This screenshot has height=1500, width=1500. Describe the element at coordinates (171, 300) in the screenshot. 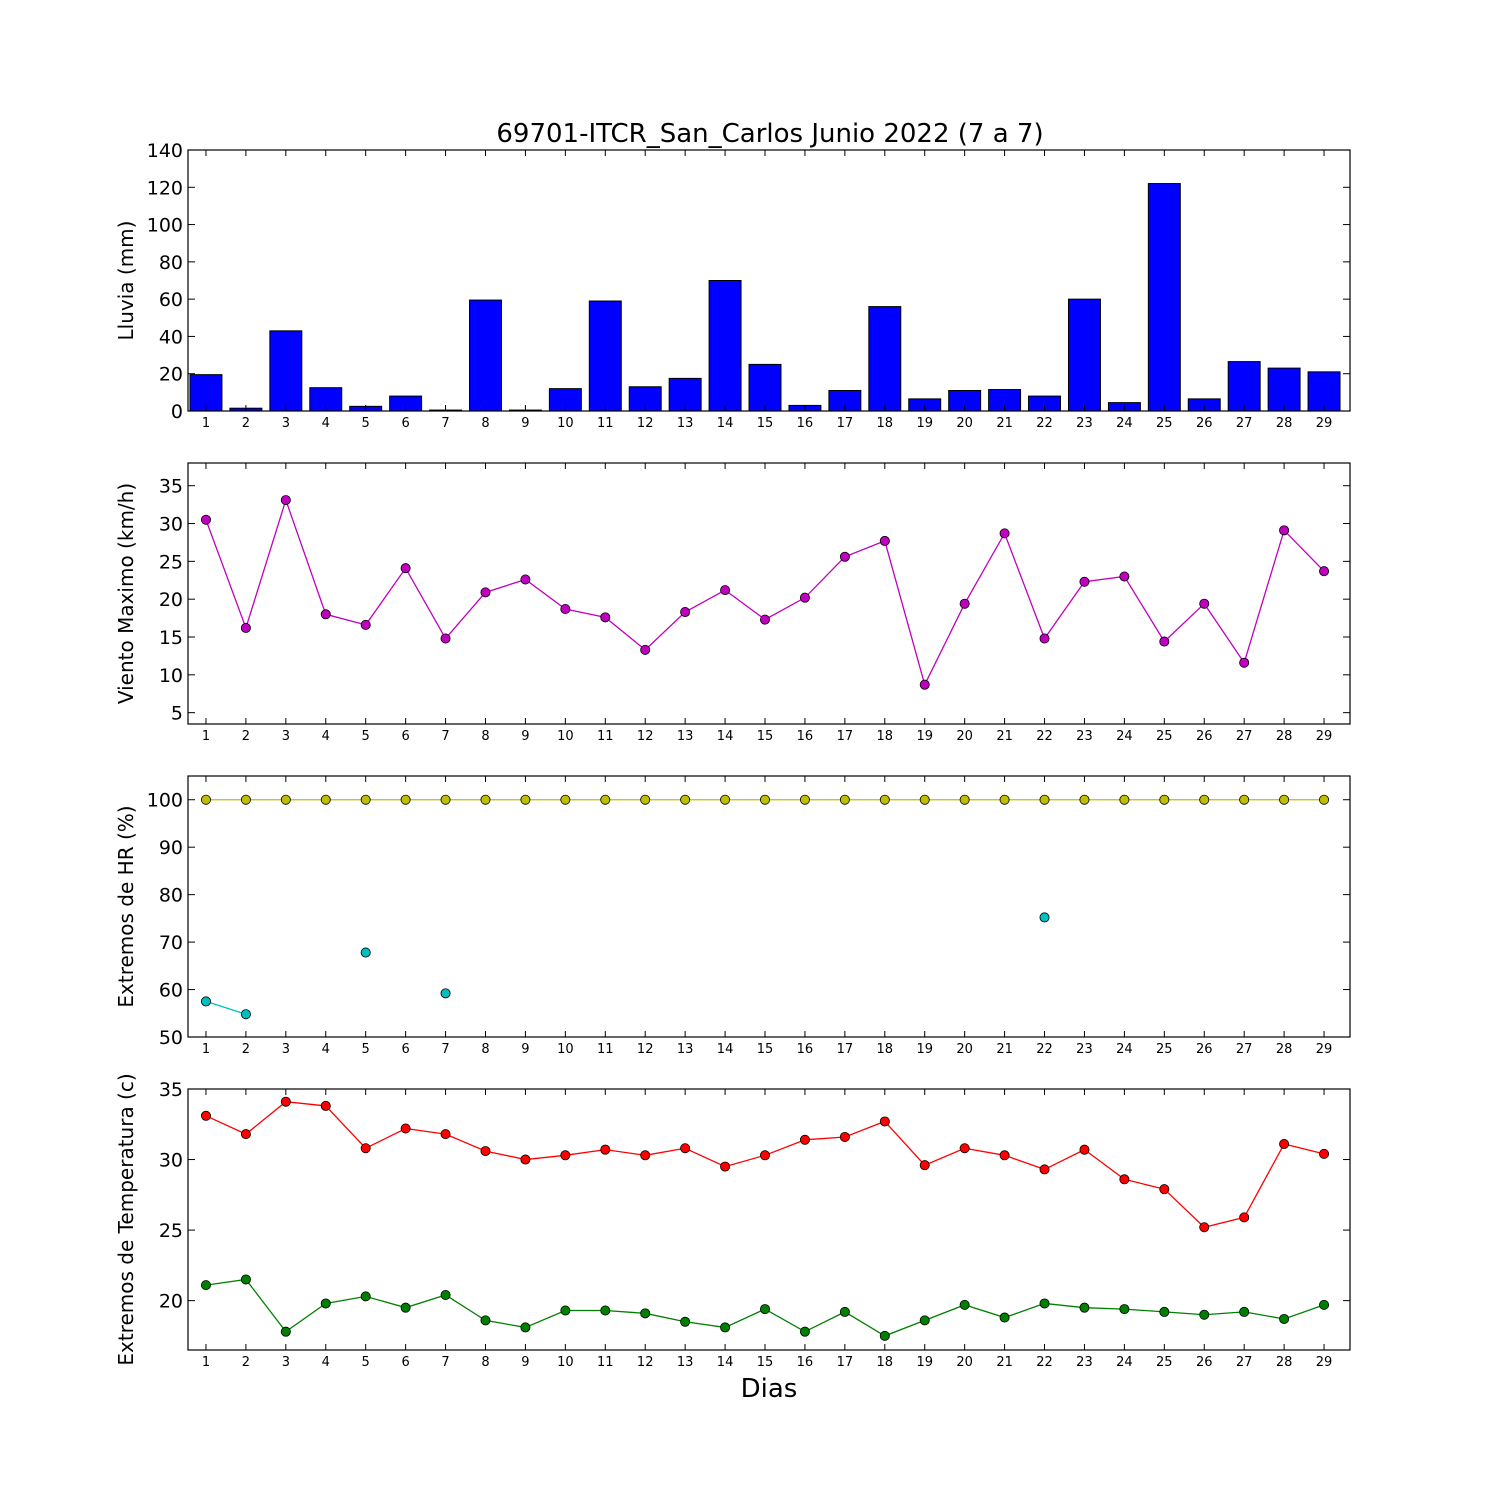

I see `y-tick-label: 60` at that location.